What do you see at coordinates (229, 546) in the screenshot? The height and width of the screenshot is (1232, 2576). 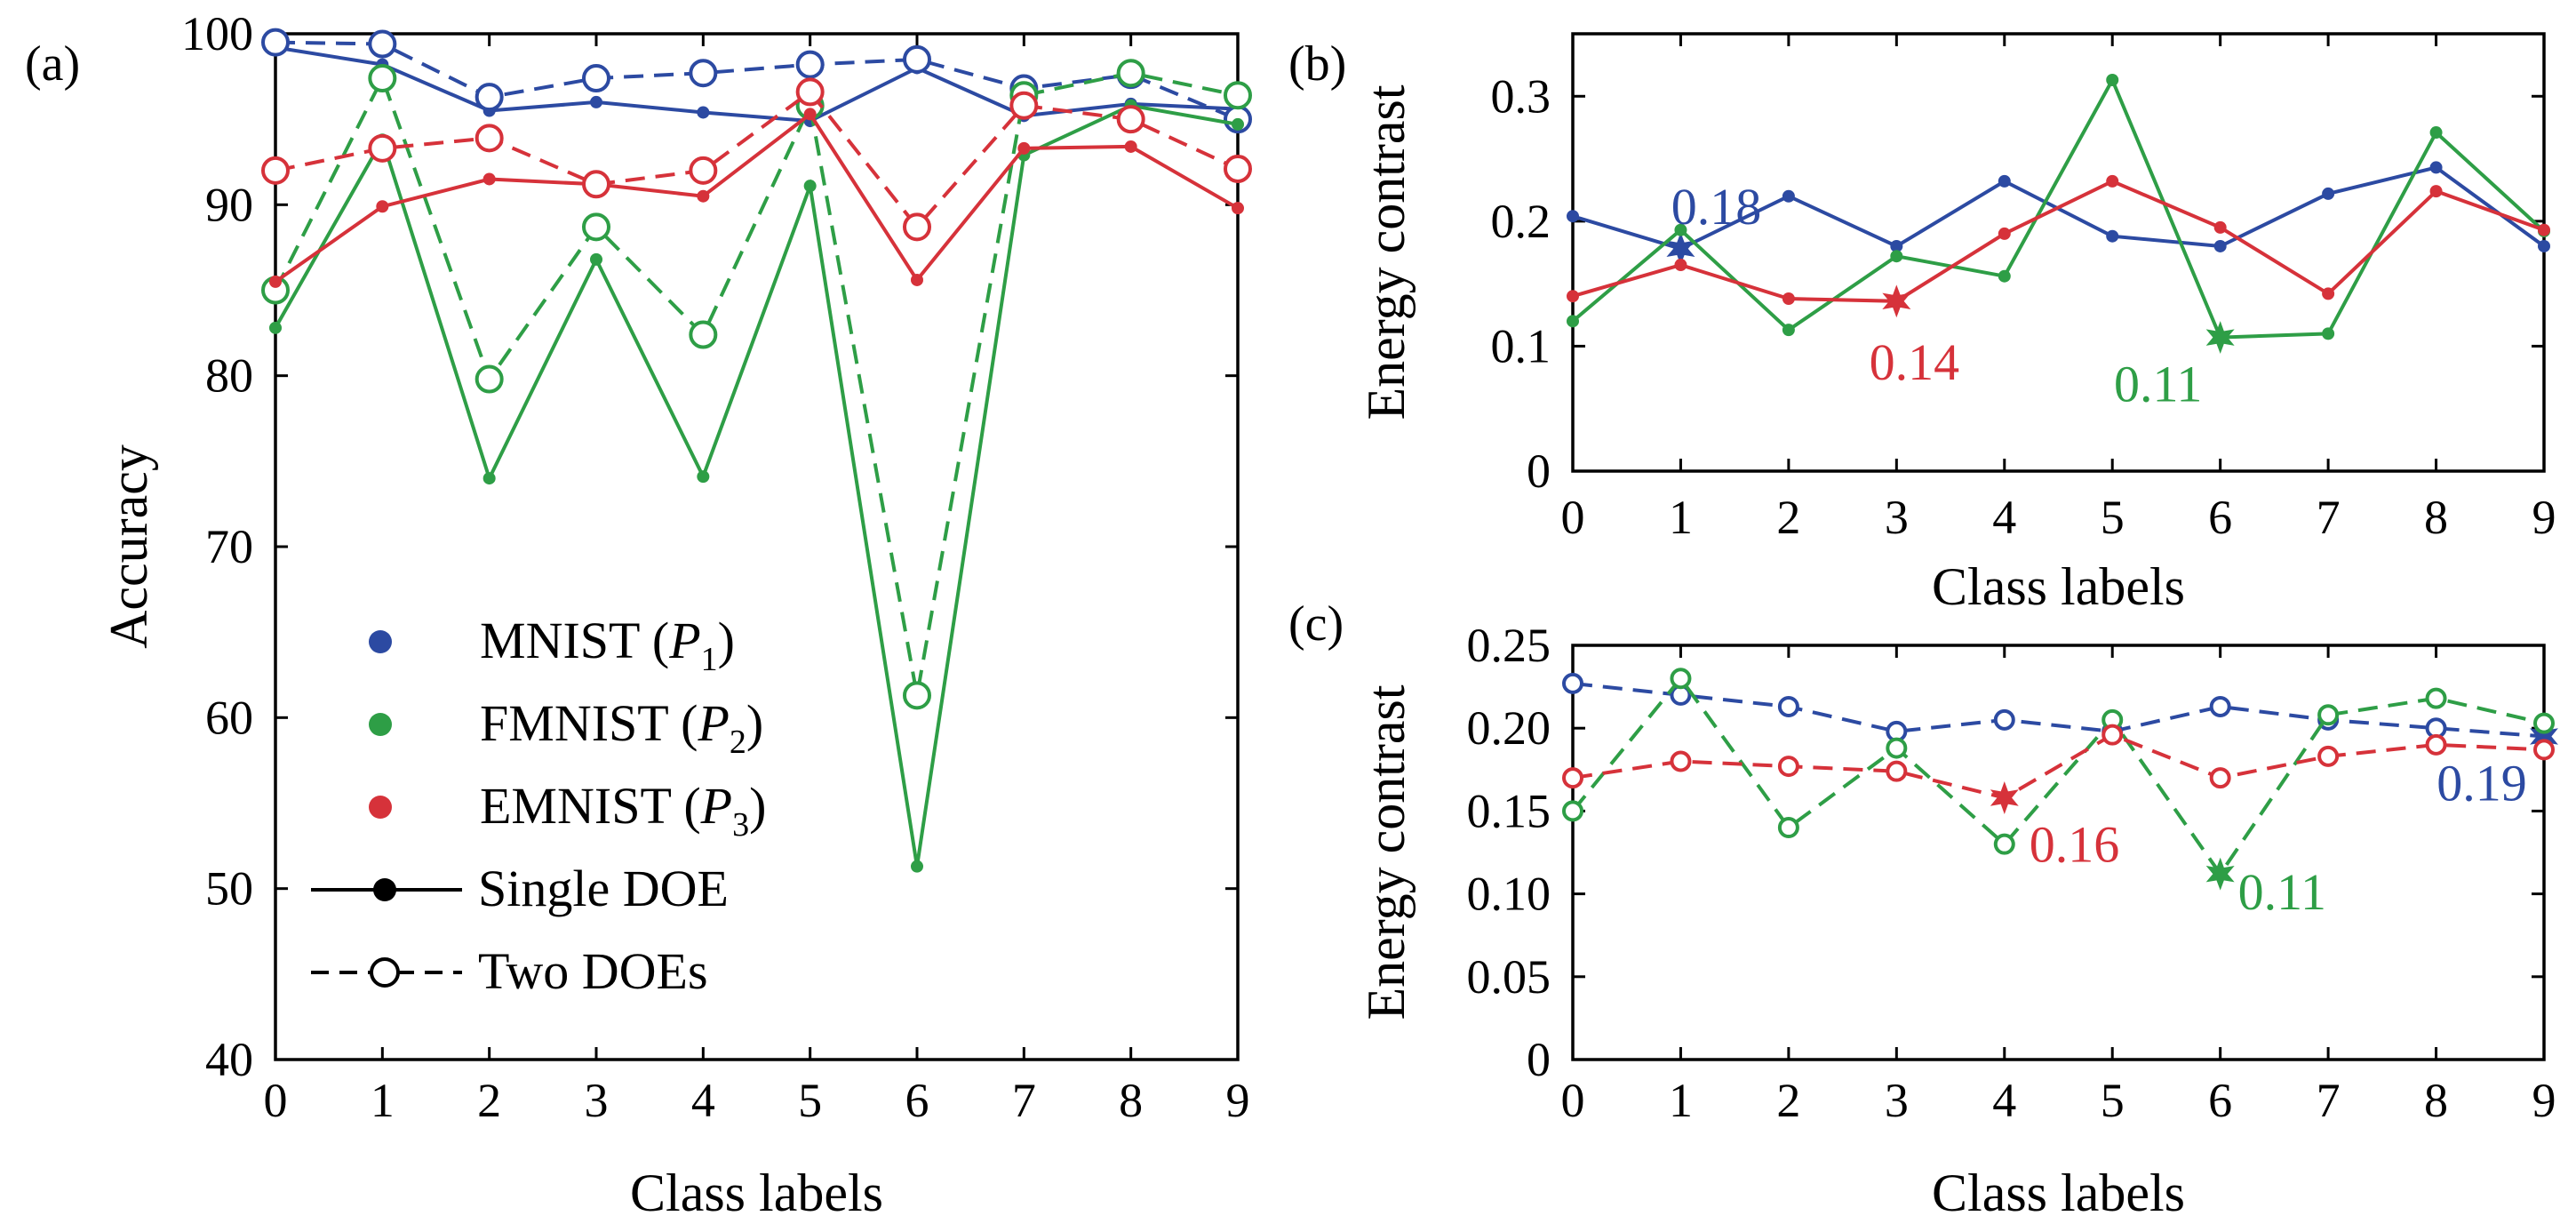 I see `y-tick-label: 70` at bounding box center [229, 546].